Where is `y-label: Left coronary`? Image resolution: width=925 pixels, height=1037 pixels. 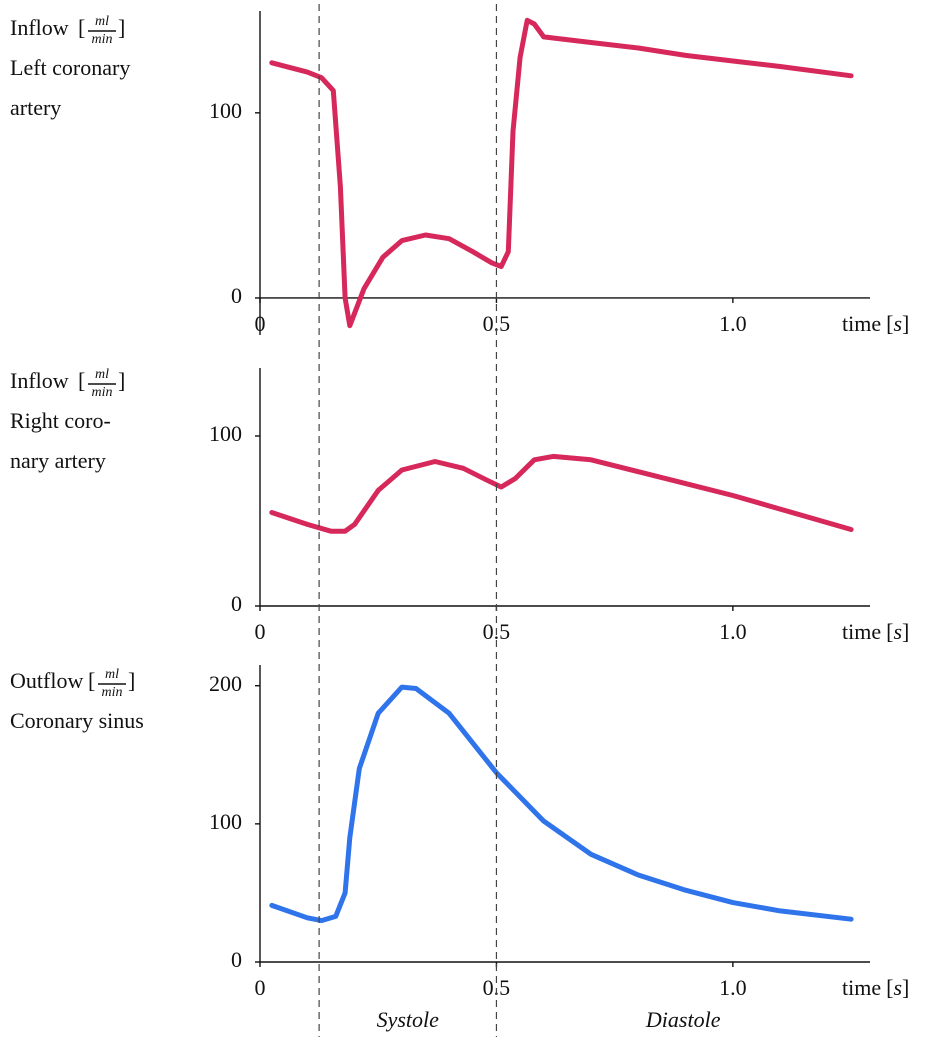
y-label: Left coronary is located at coordinates (70, 67).